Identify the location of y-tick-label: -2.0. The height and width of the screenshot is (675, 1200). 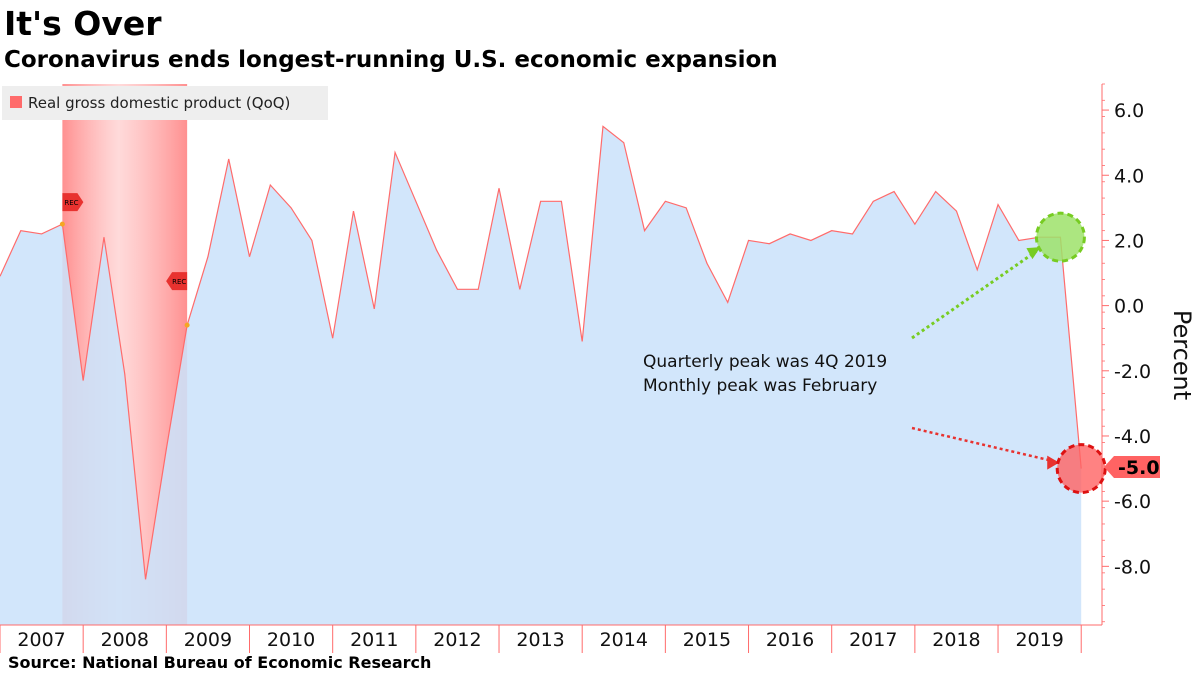
(1132, 372).